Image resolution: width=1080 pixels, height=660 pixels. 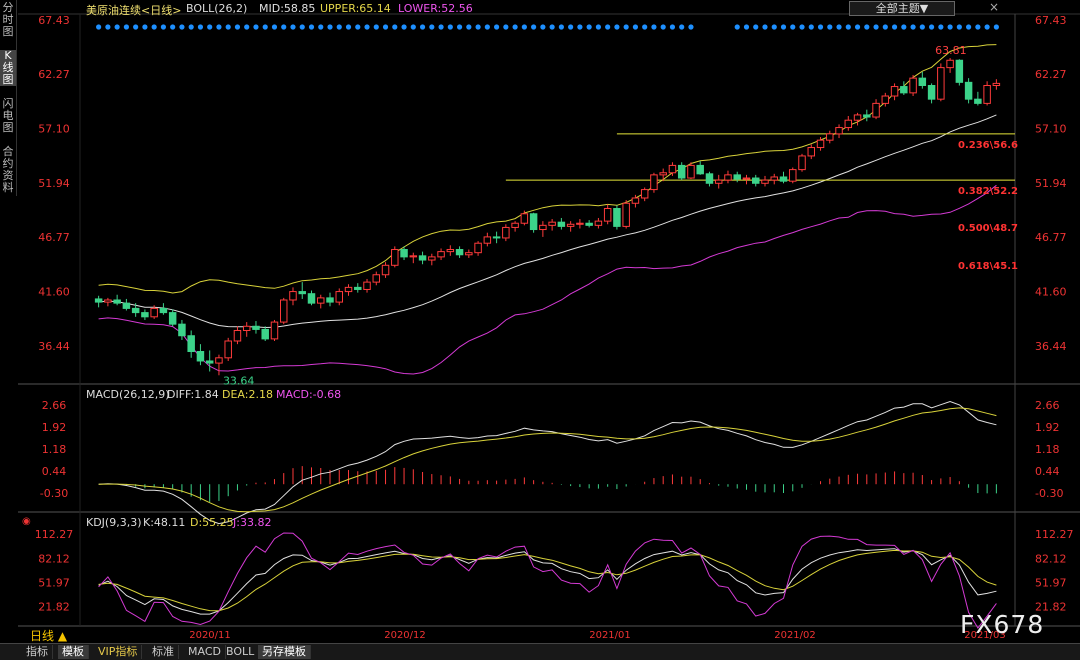 What do you see at coordinates (128, 394) in the screenshot?
I see `macd-label: MACD(26,12,9)` at bounding box center [128, 394].